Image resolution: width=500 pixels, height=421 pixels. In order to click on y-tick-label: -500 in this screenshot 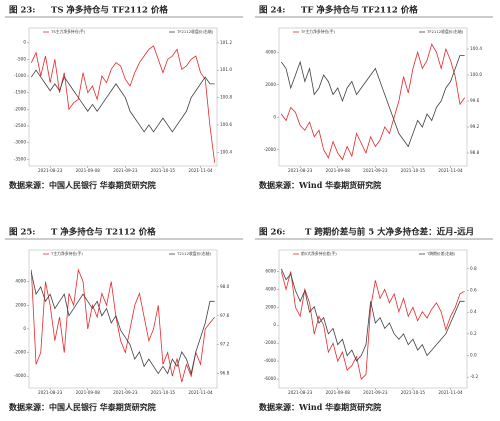, I will do `click(21, 58)`.